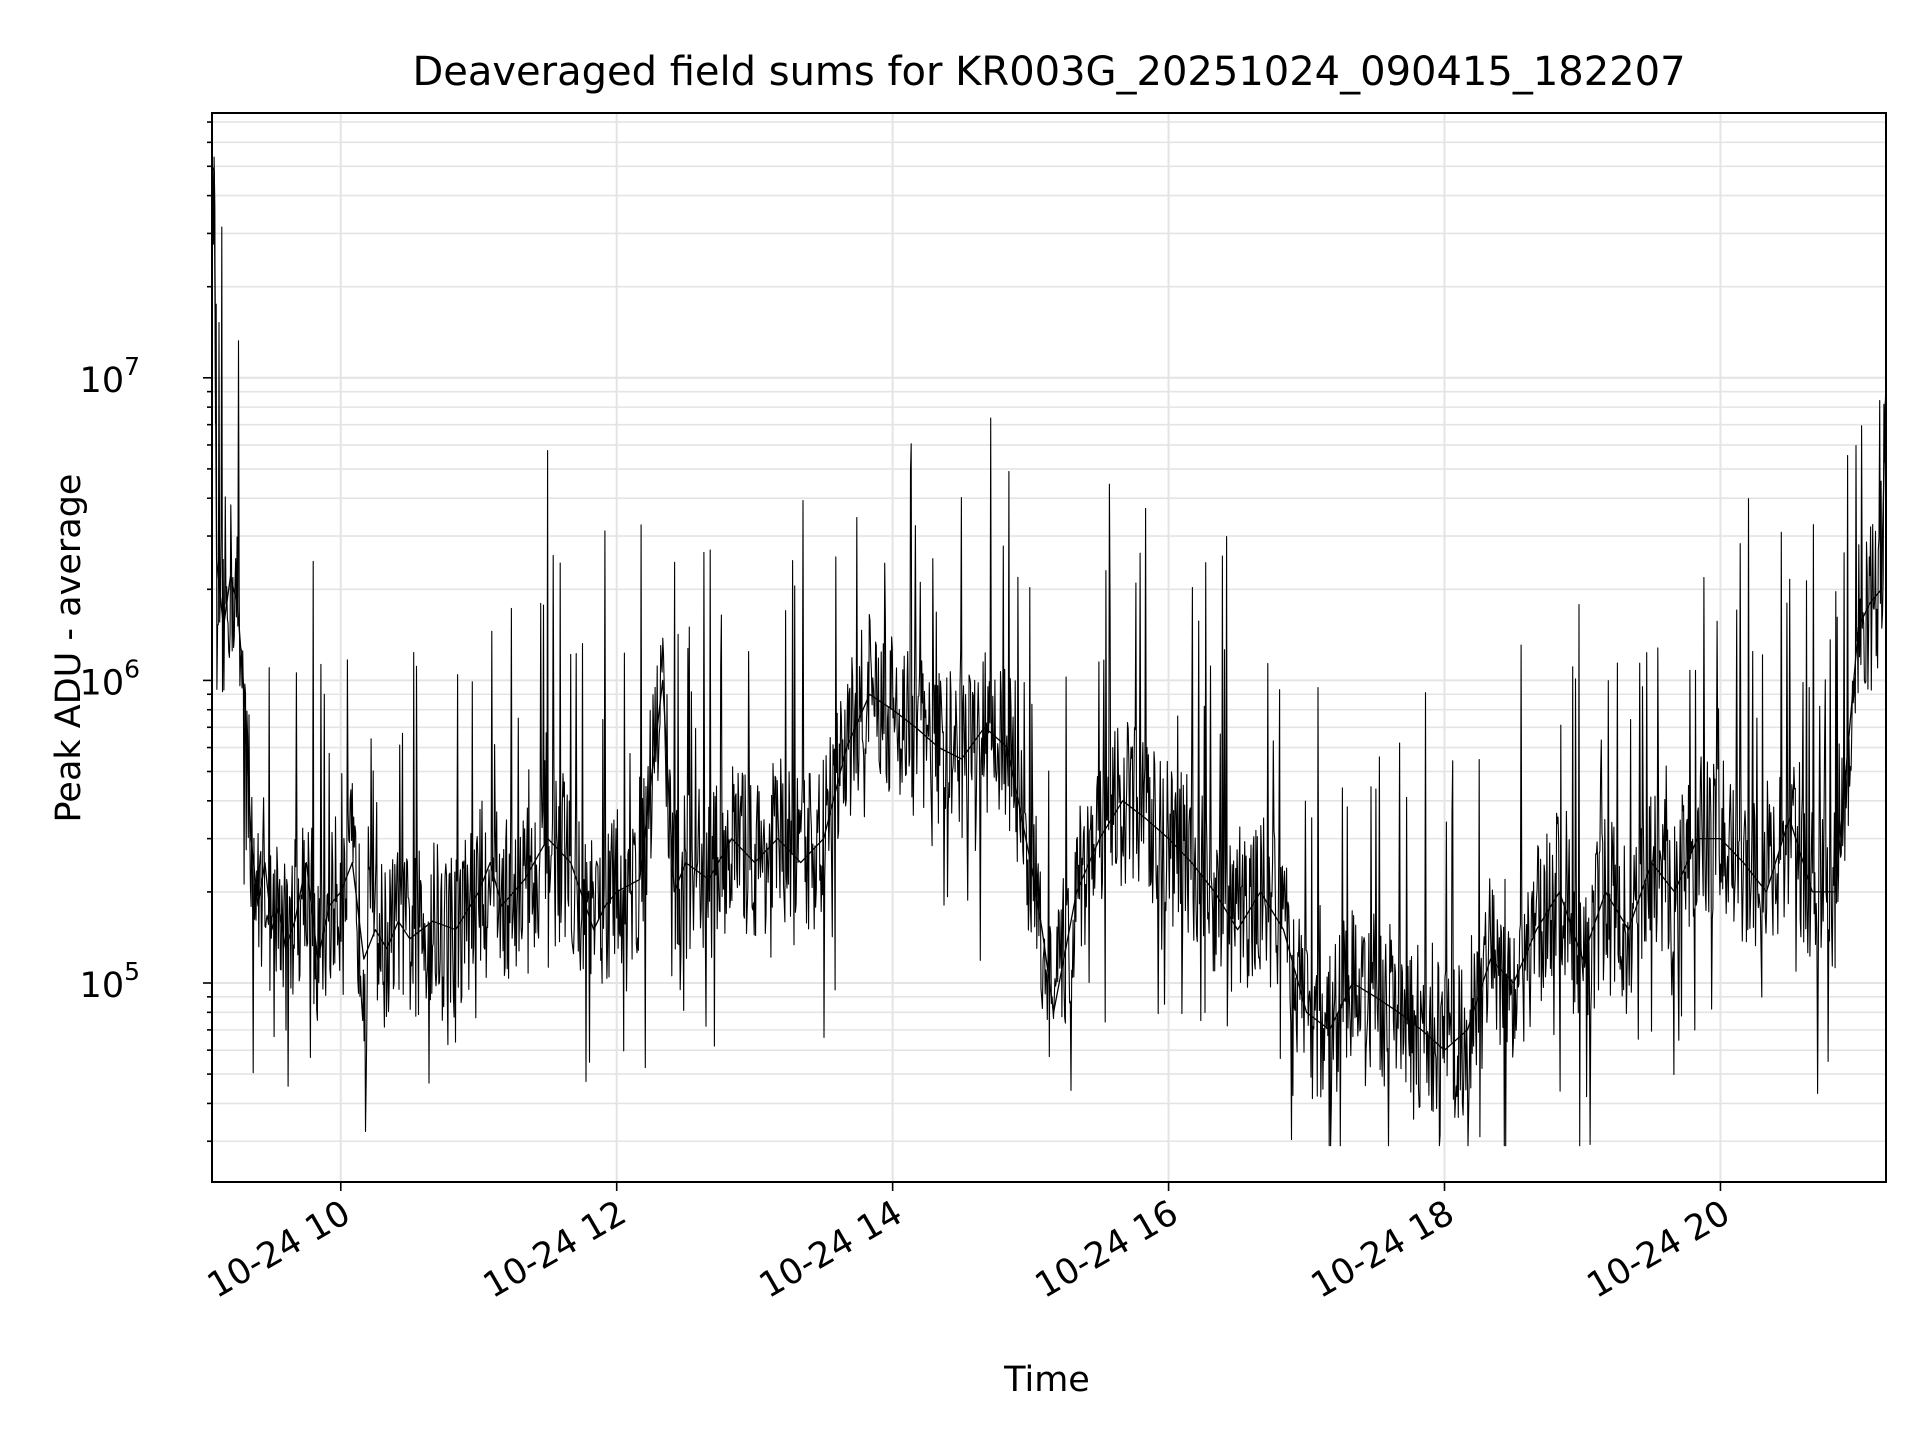 The width and height of the screenshot is (1920, 1440). Describe the element at coordinates (1046, 1380) in the screenshot. I see `x-axis-label: Time` at that location.